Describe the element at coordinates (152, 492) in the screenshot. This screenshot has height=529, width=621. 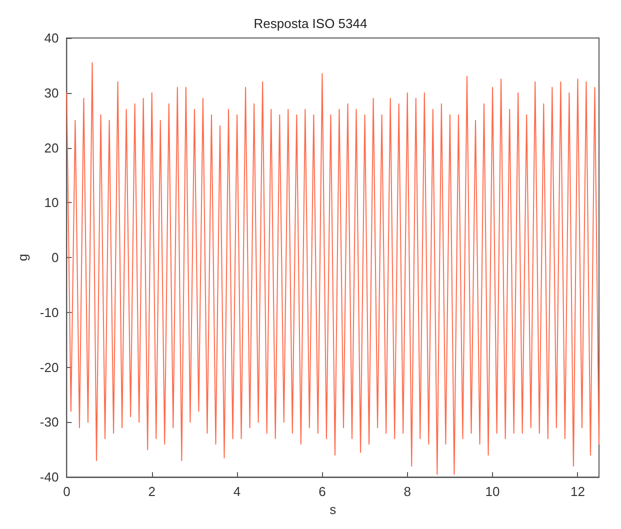
I see `x-tick-label: 2` at that location.